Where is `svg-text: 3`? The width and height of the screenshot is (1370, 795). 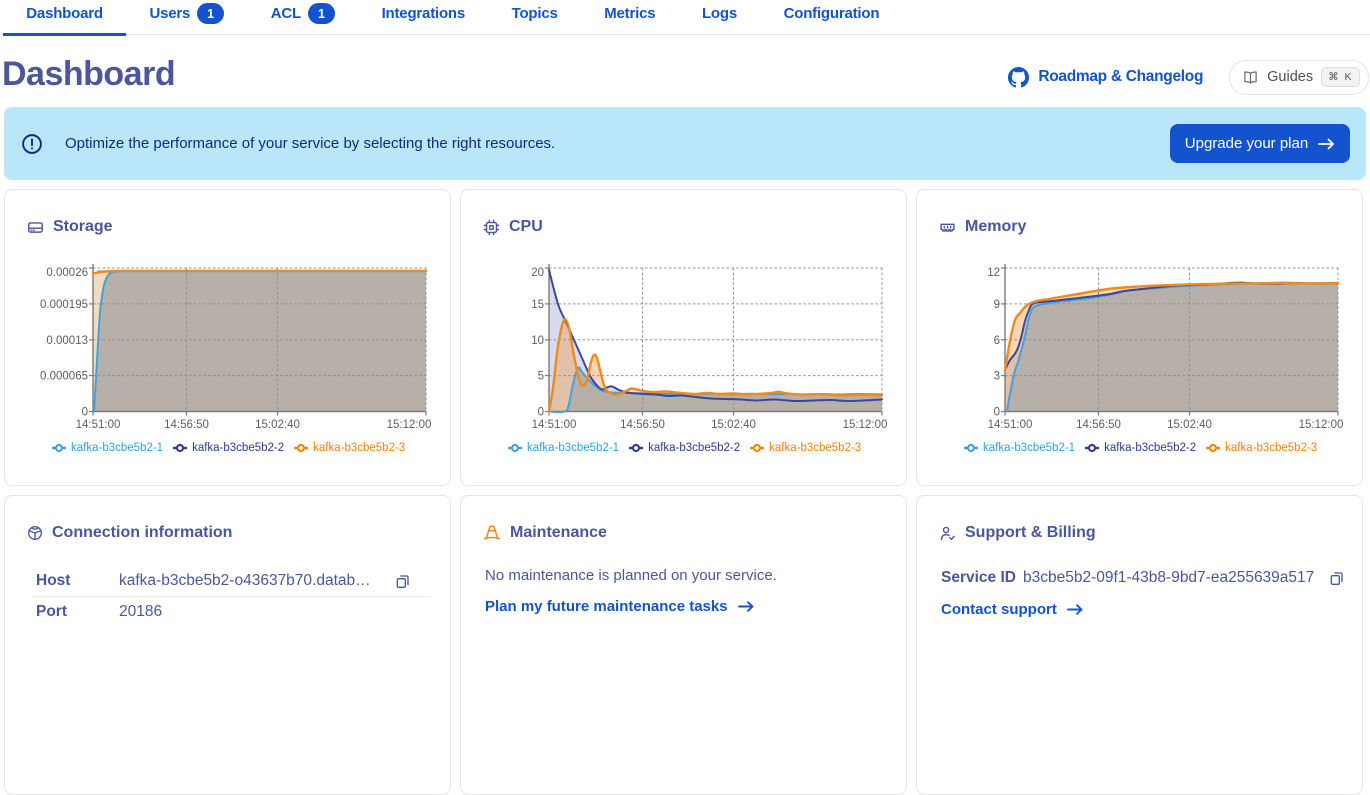 svg-text: 3 is located at coordinates (997, 377).